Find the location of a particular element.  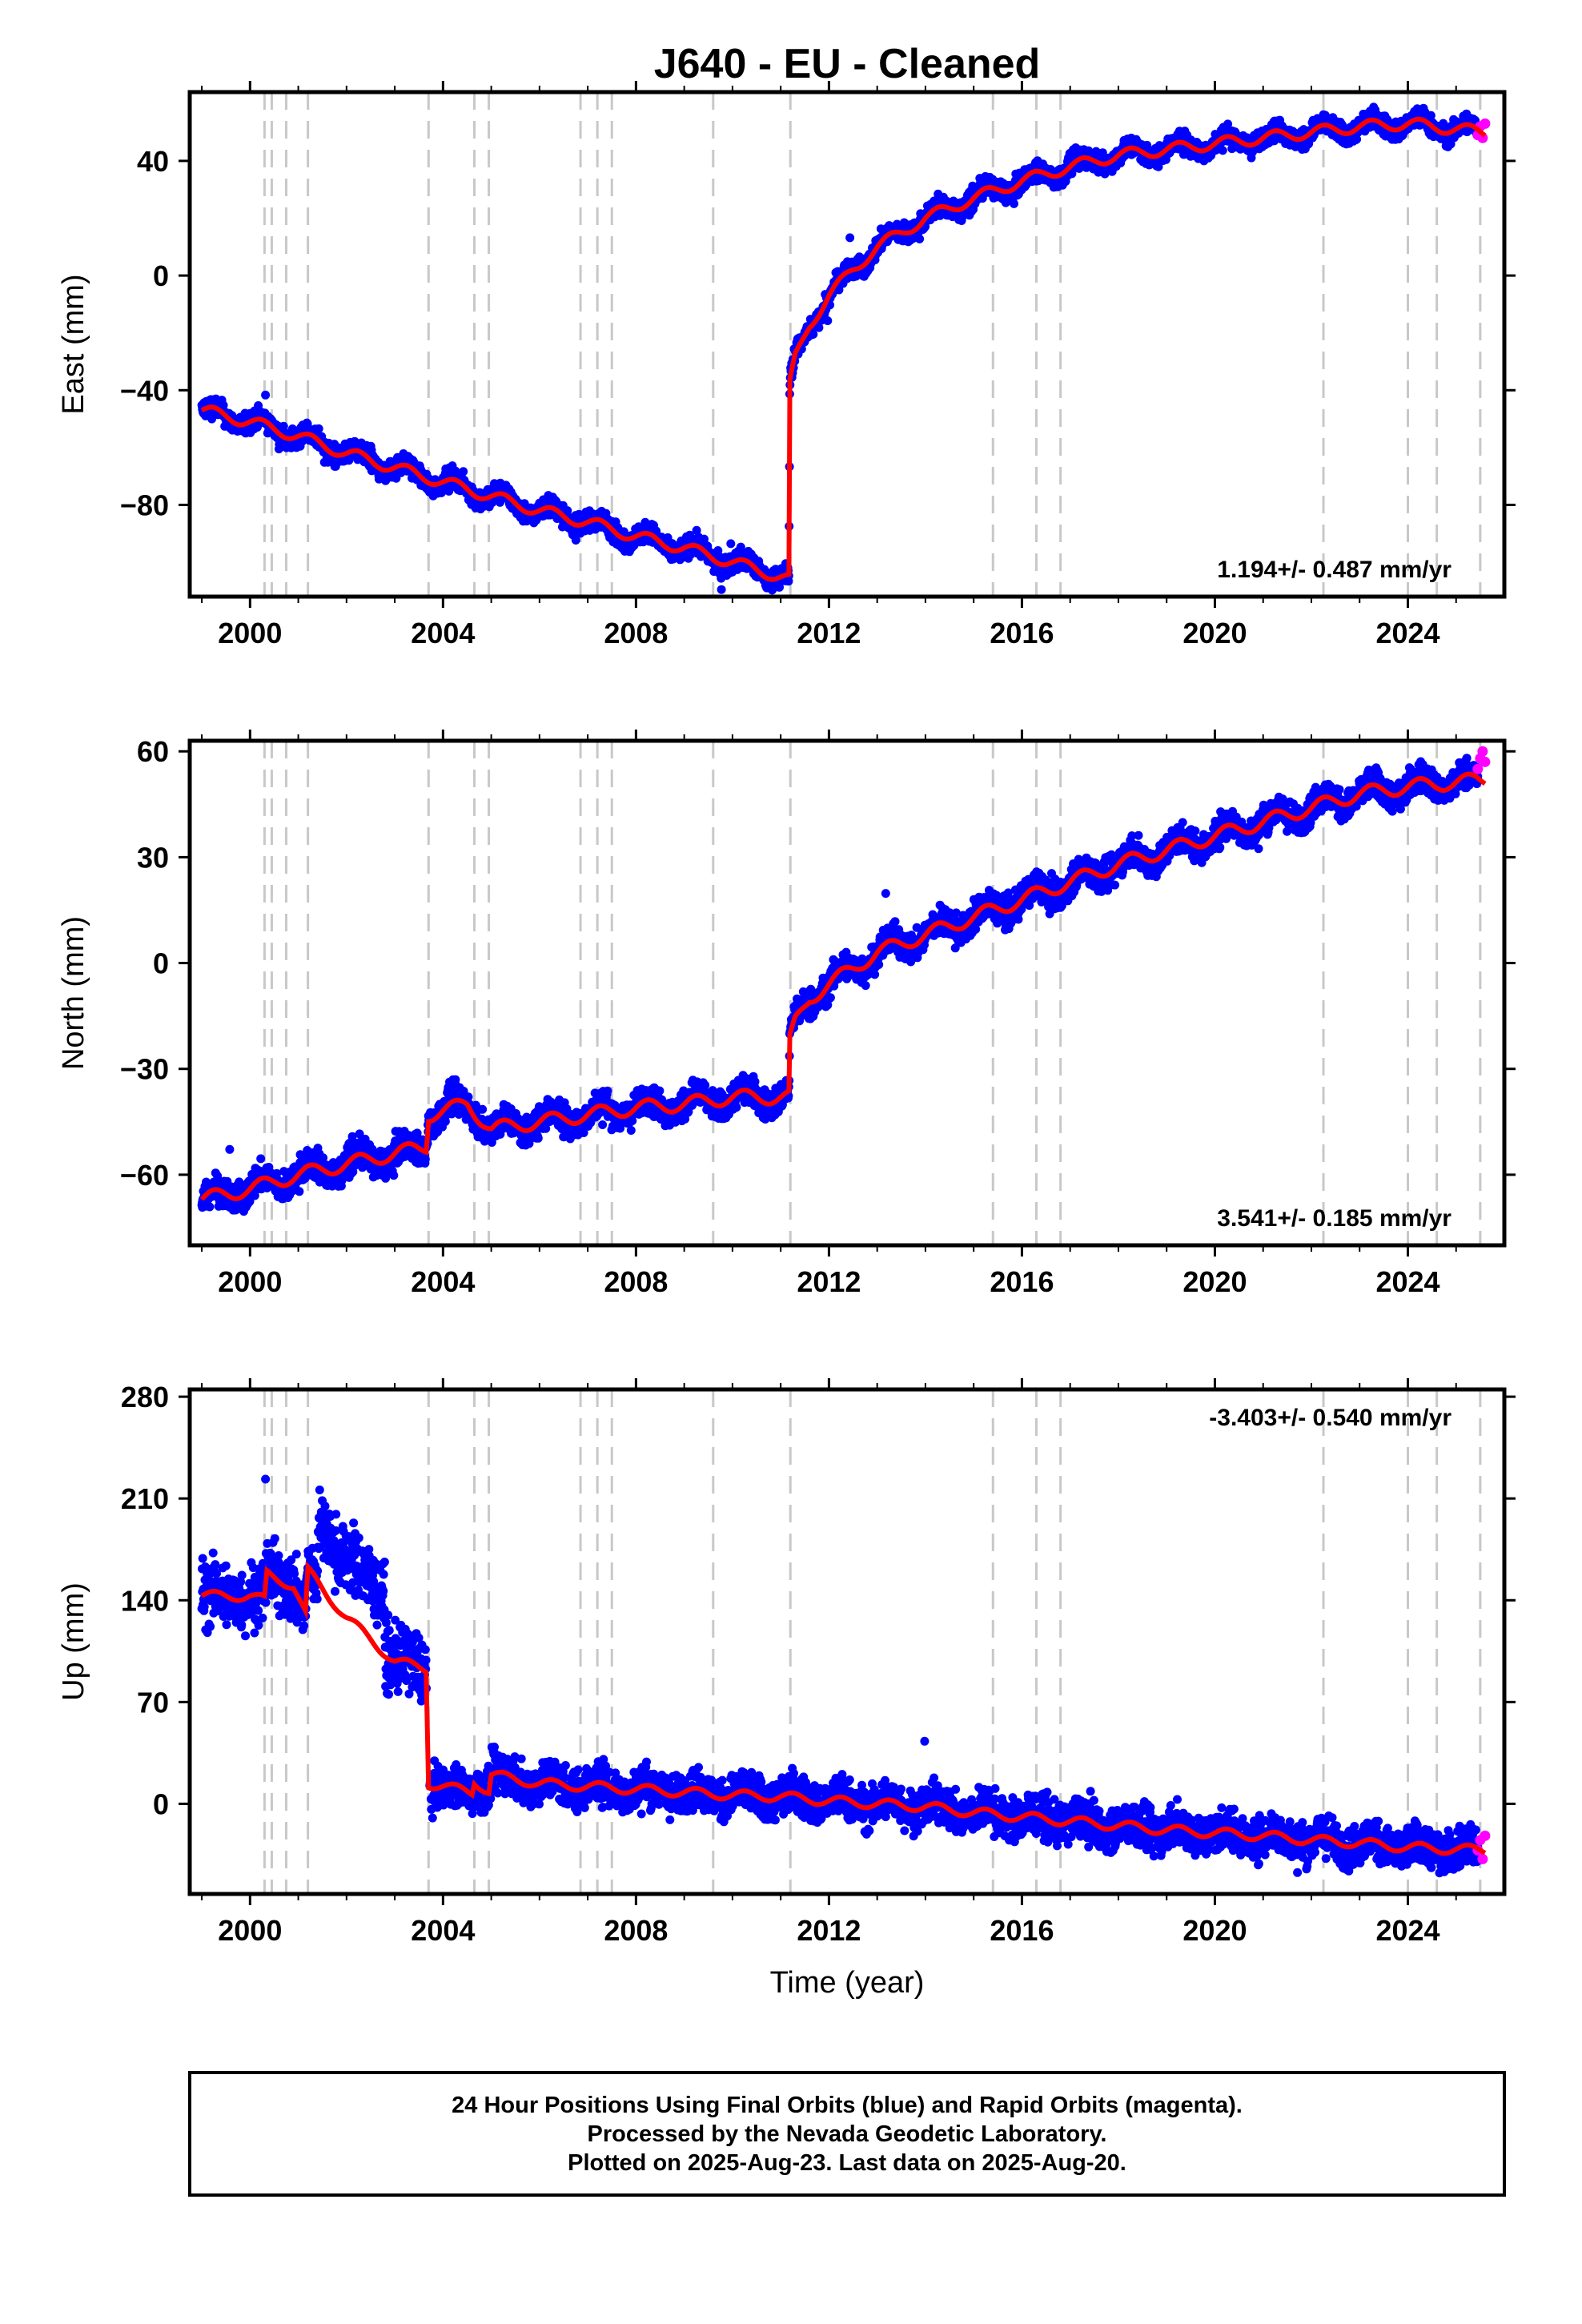

x-tick-label: 2020 is located at coordinates (1215, 633).